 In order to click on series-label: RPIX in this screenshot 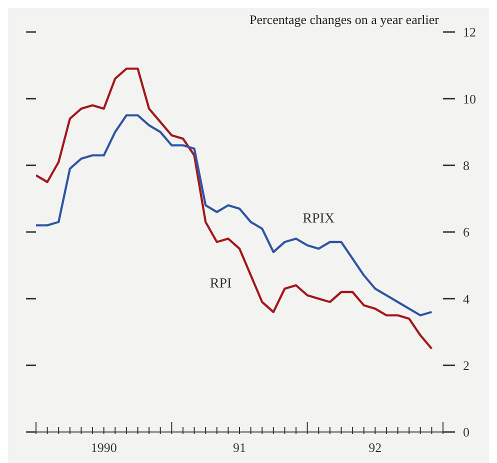, I will do `click(318, 219)`.